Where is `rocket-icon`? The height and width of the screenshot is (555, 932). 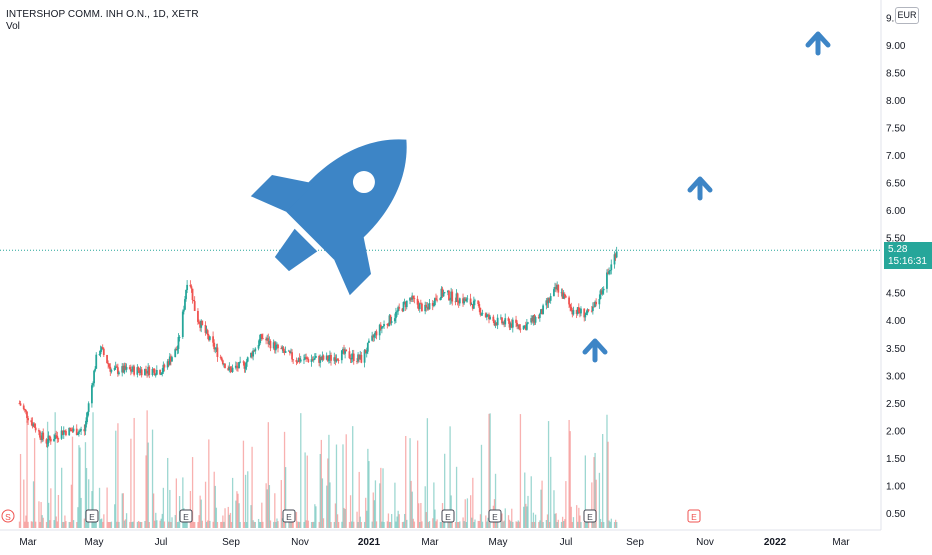
rocket-icon is located at coordinates (343, 201).